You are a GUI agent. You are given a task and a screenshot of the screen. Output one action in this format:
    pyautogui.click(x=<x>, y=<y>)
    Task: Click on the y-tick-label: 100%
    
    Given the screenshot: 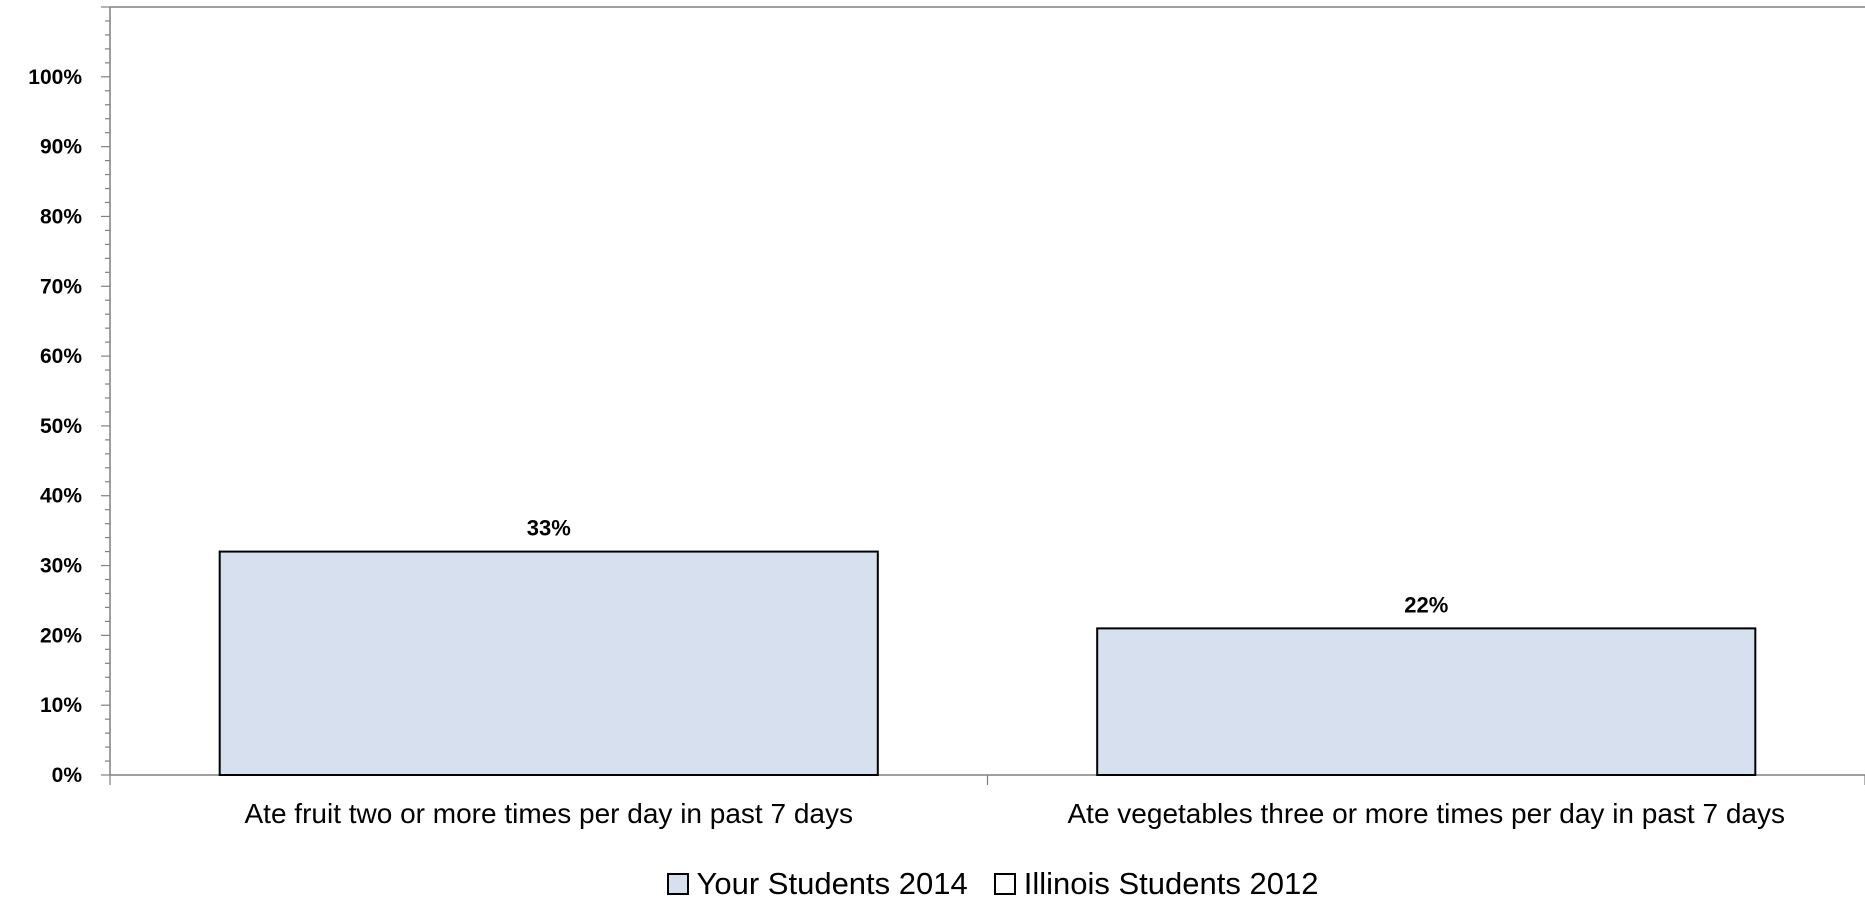 What is the action you would take?
    pyautogui.click(x=55, y=77)
    